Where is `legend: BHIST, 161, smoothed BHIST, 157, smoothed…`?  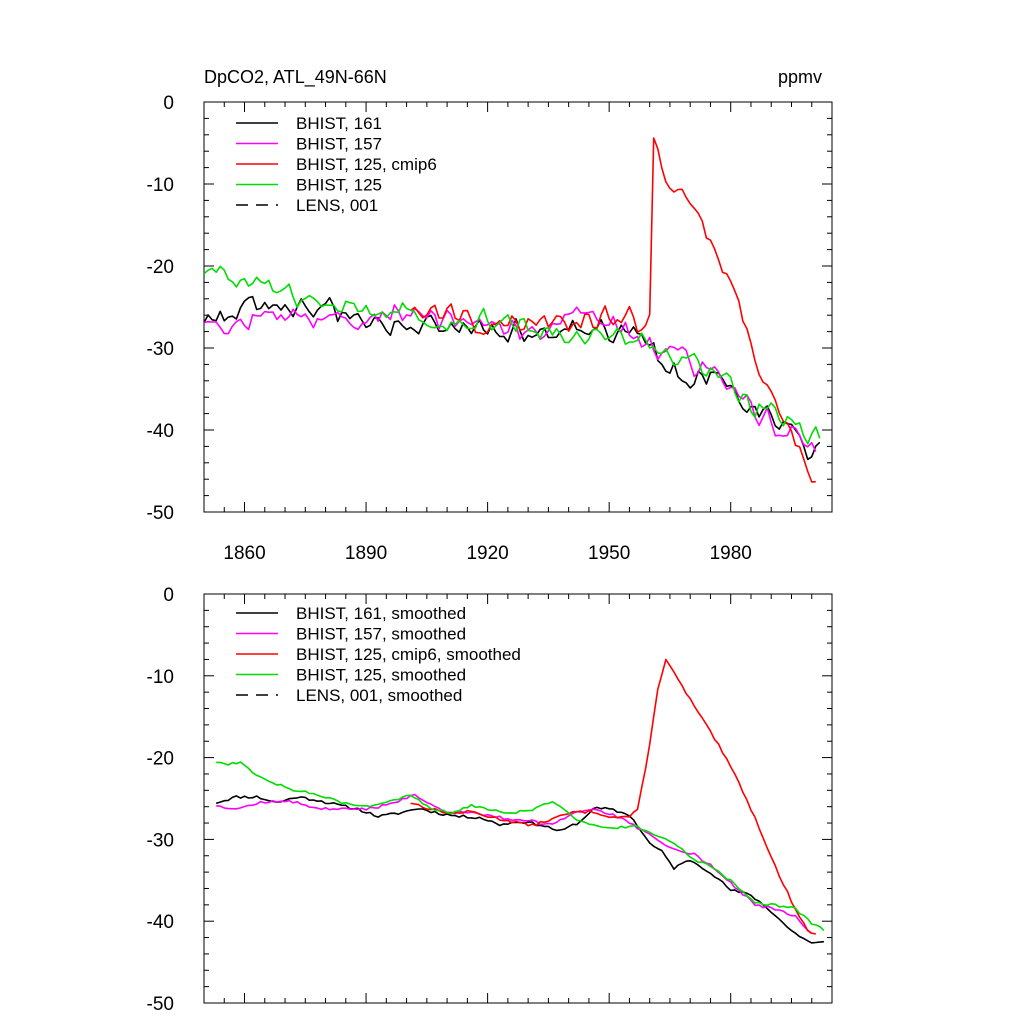 legend: BHIST, 161, smoothed BHIST, 157, smoothed… is located at coordinates (378, 654).